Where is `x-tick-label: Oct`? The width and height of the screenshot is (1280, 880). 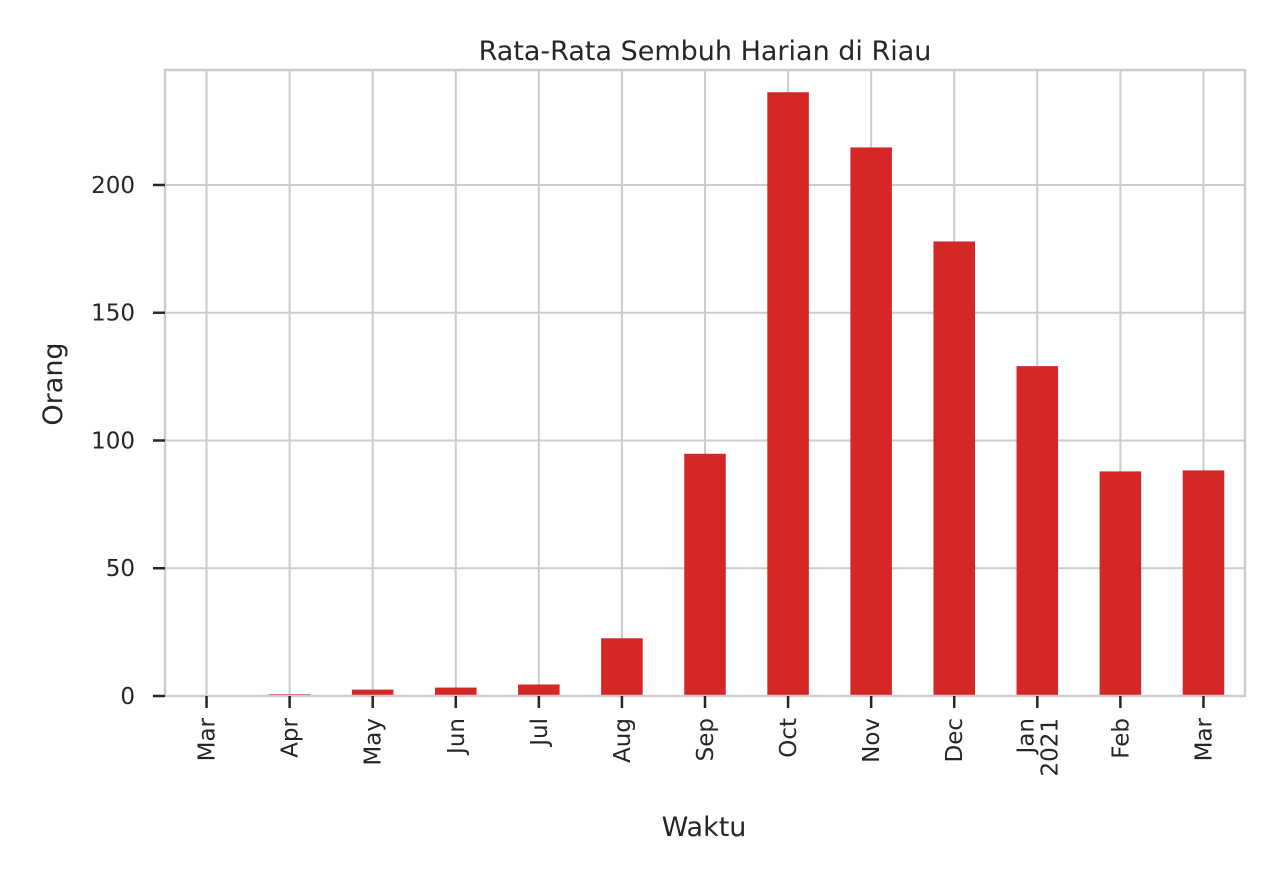 x-tick-label: Oct is located at coordinates (789, 738).